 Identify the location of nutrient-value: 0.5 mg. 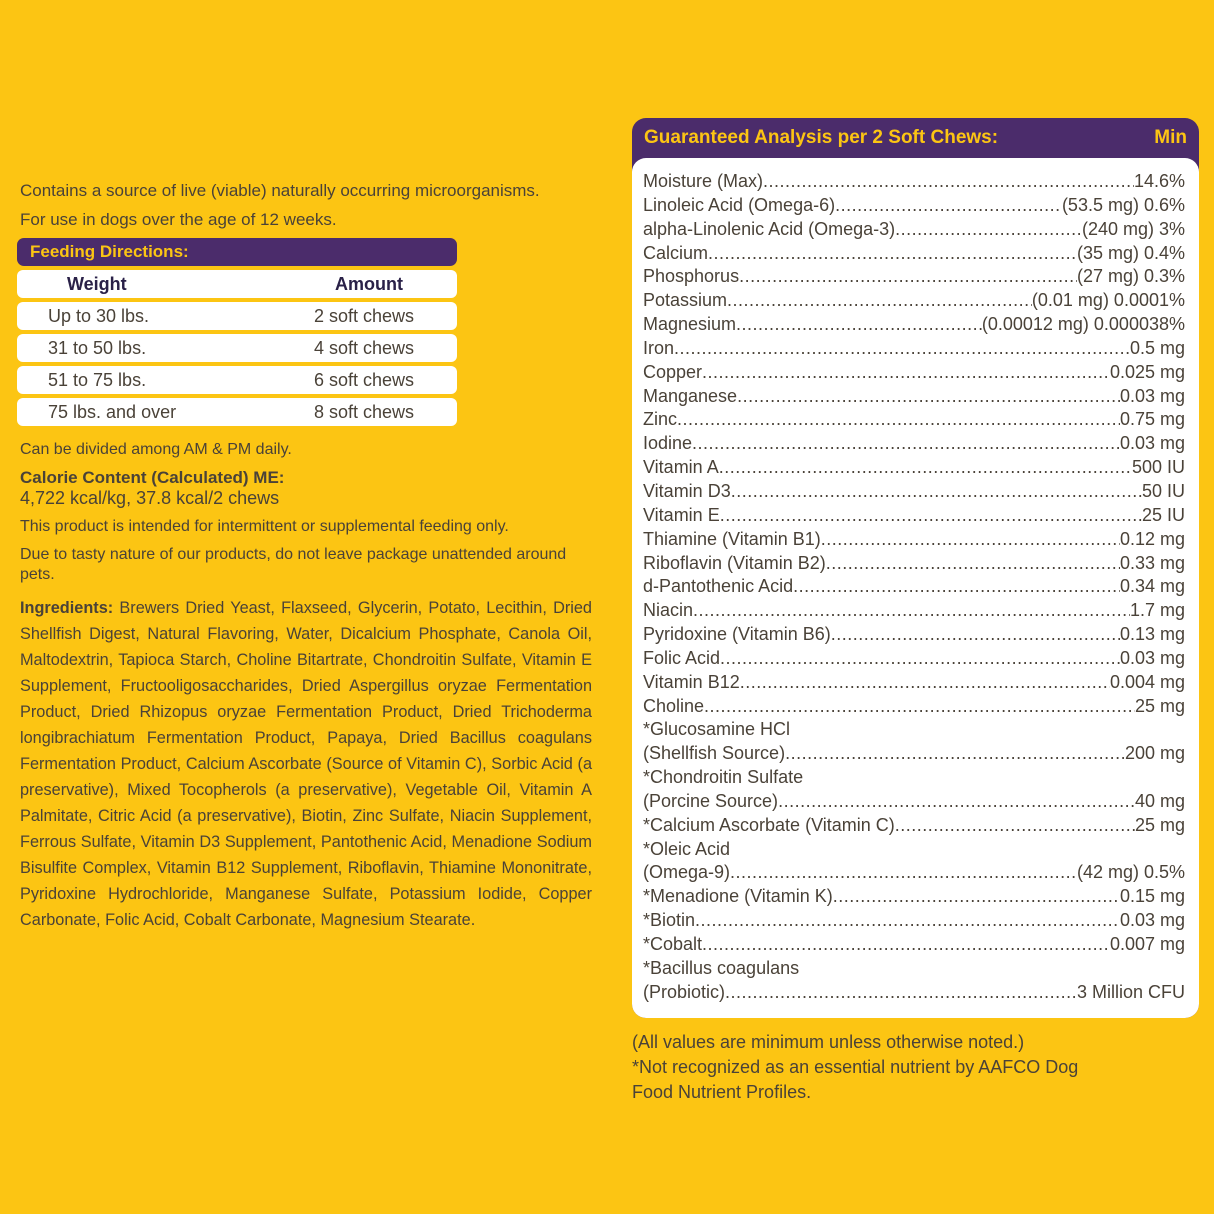
(1157, 347).